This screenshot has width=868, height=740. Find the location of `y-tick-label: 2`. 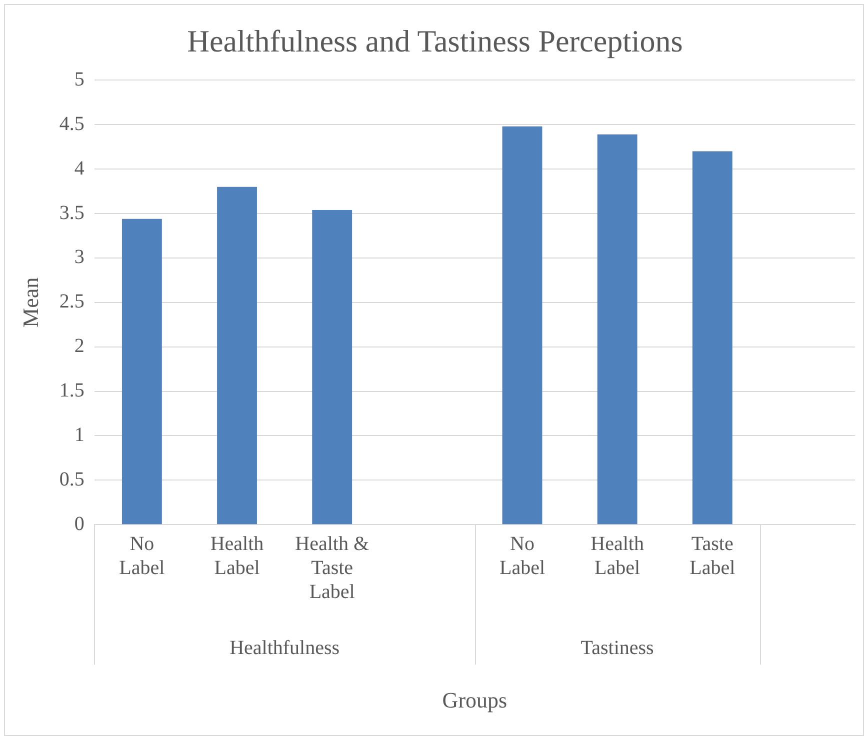

y-tick-label: 2 is located at coordinates (79, 346).